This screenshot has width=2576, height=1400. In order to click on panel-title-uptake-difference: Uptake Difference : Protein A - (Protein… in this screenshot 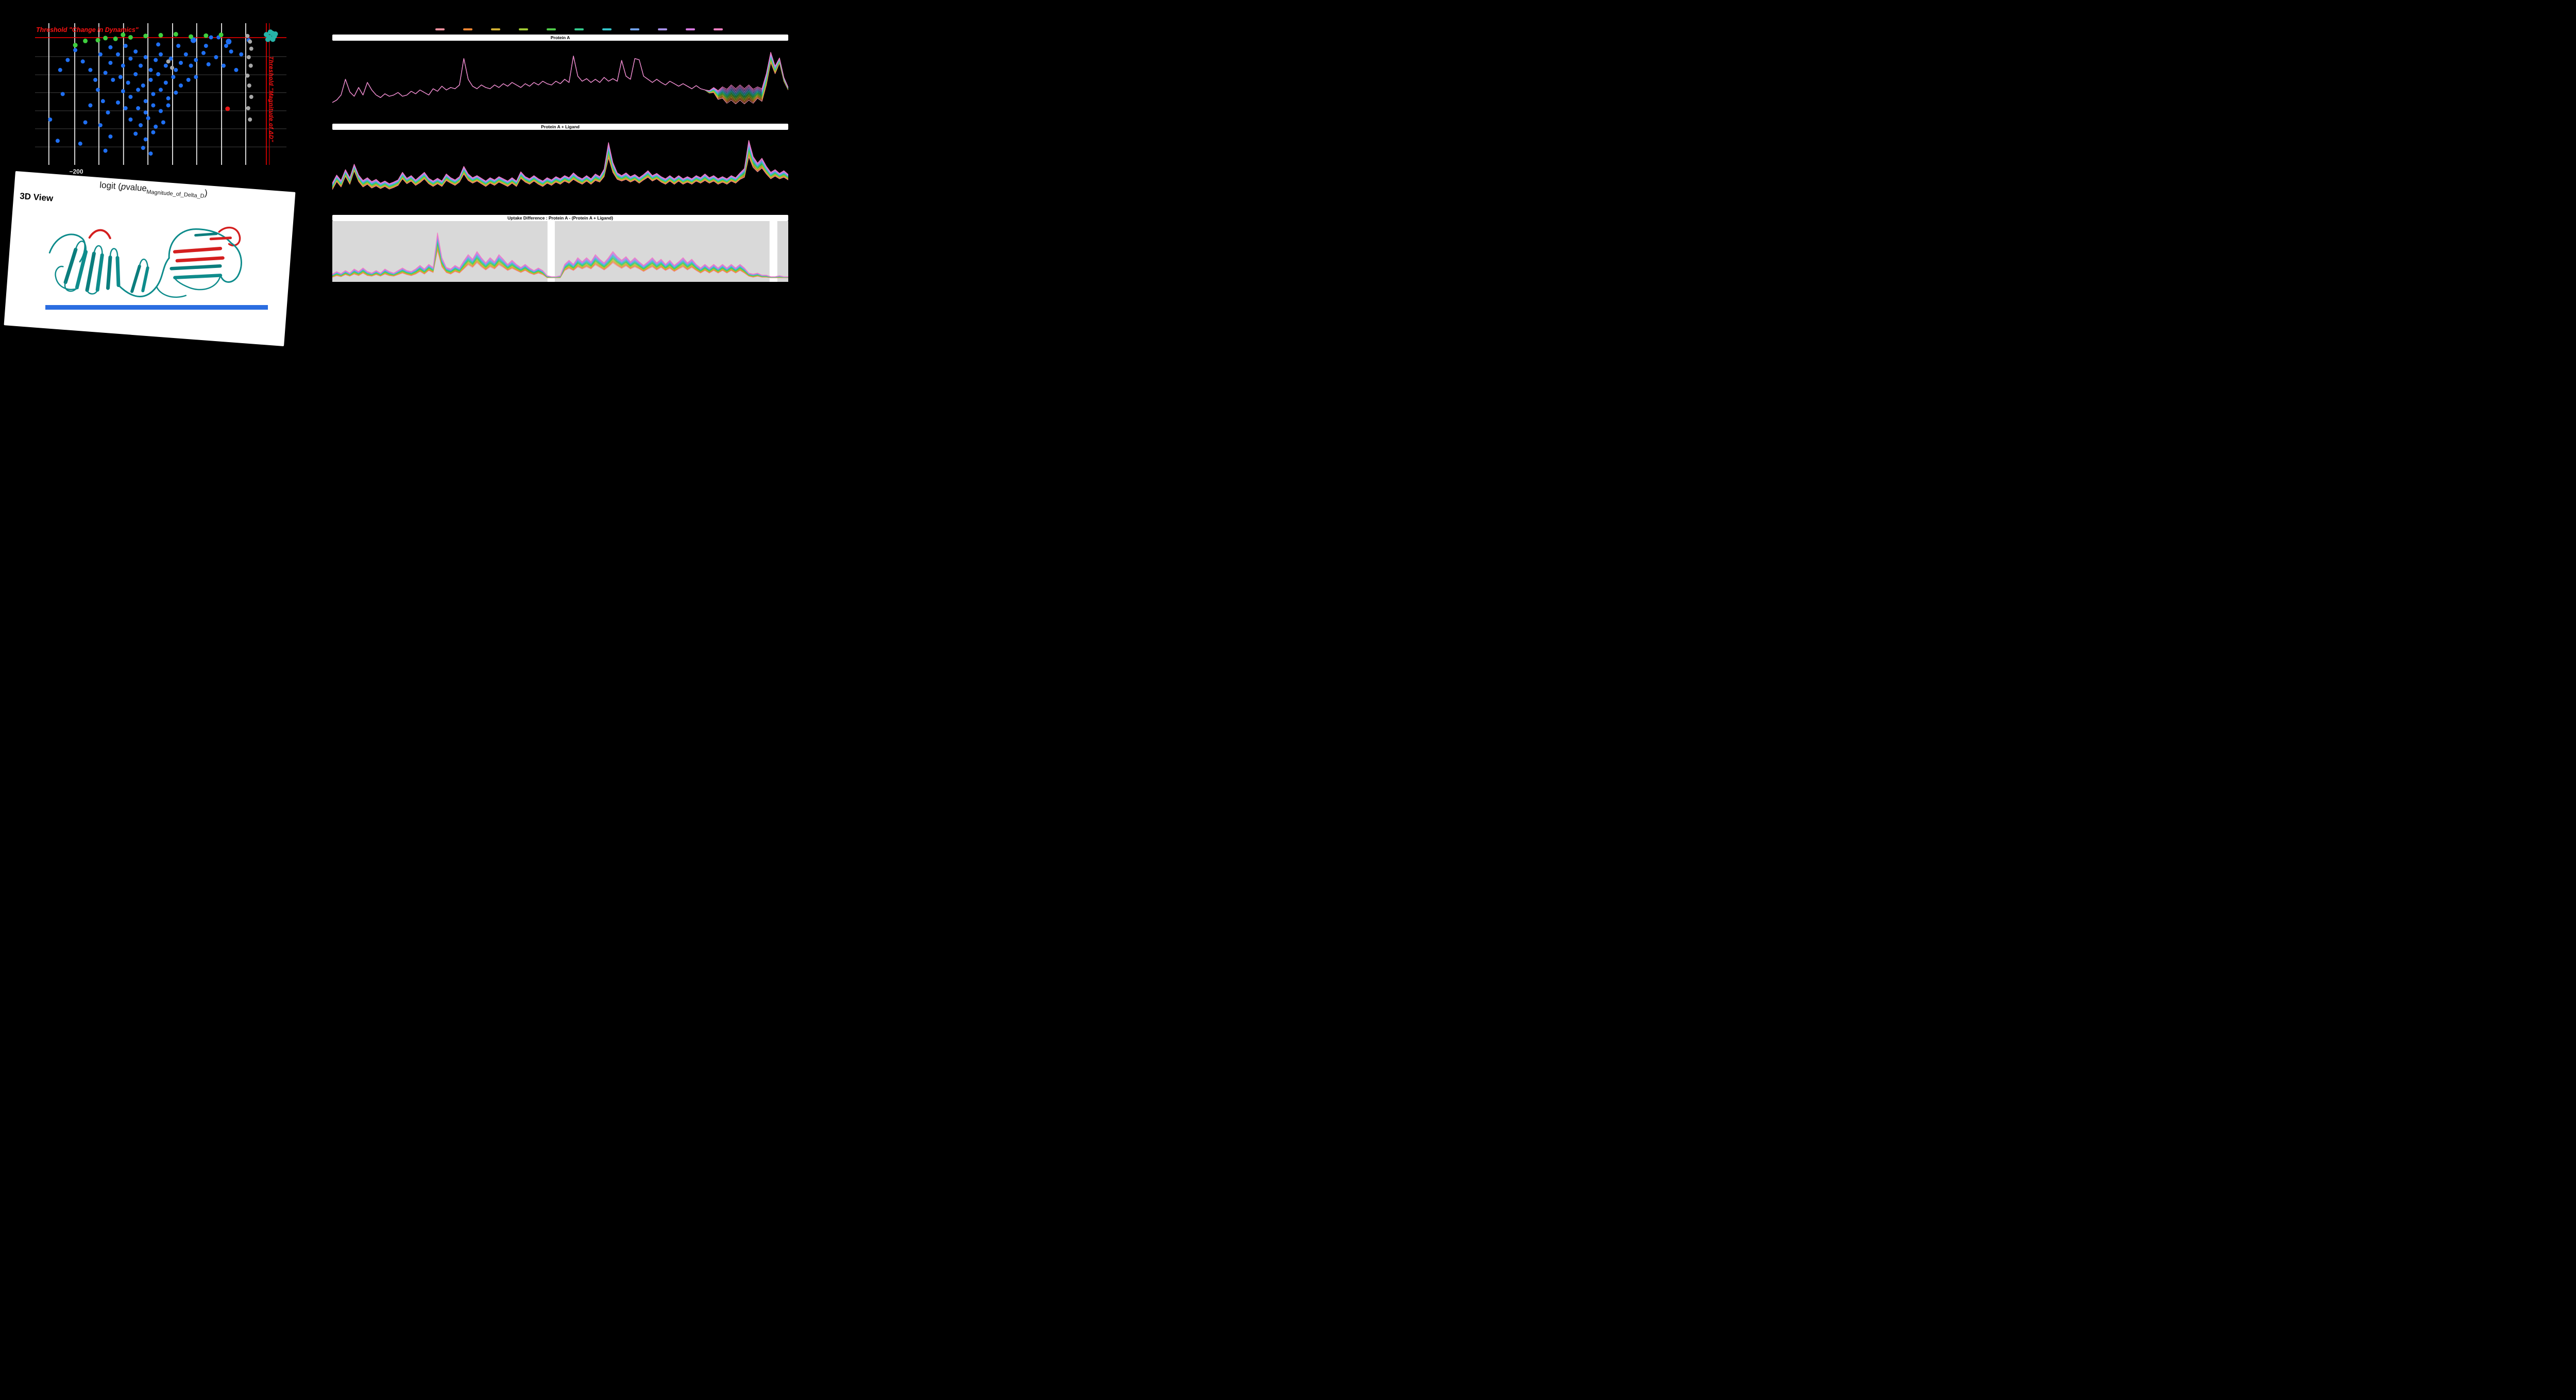, I will do `click(560, 218)`.